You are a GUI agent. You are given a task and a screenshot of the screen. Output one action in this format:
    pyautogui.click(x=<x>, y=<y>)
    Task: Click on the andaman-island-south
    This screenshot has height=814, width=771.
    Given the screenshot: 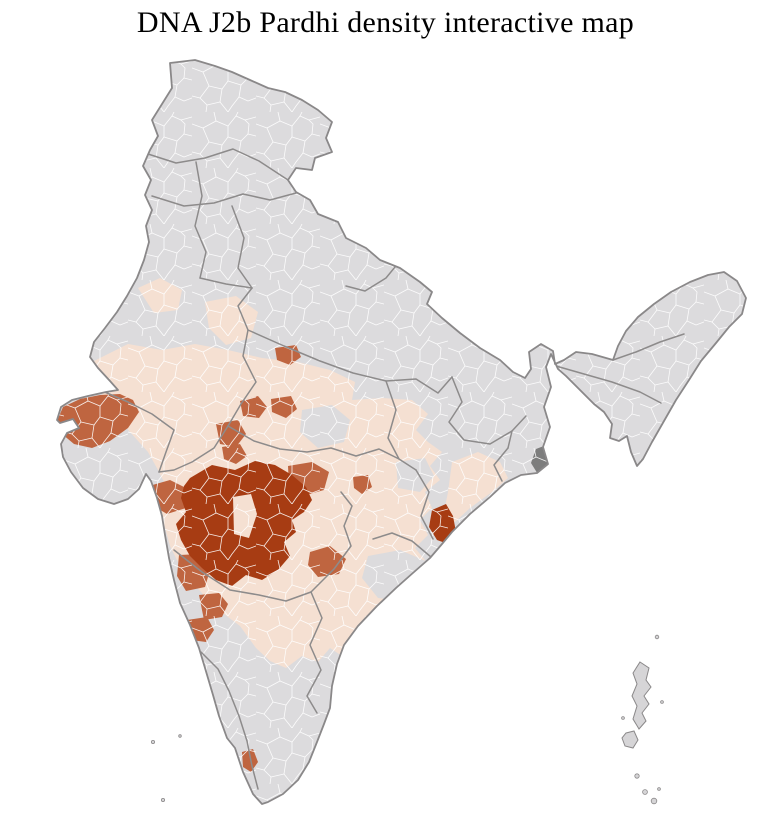 What is the action you would take?
    pyautogui.click(x=630, y=739)
    